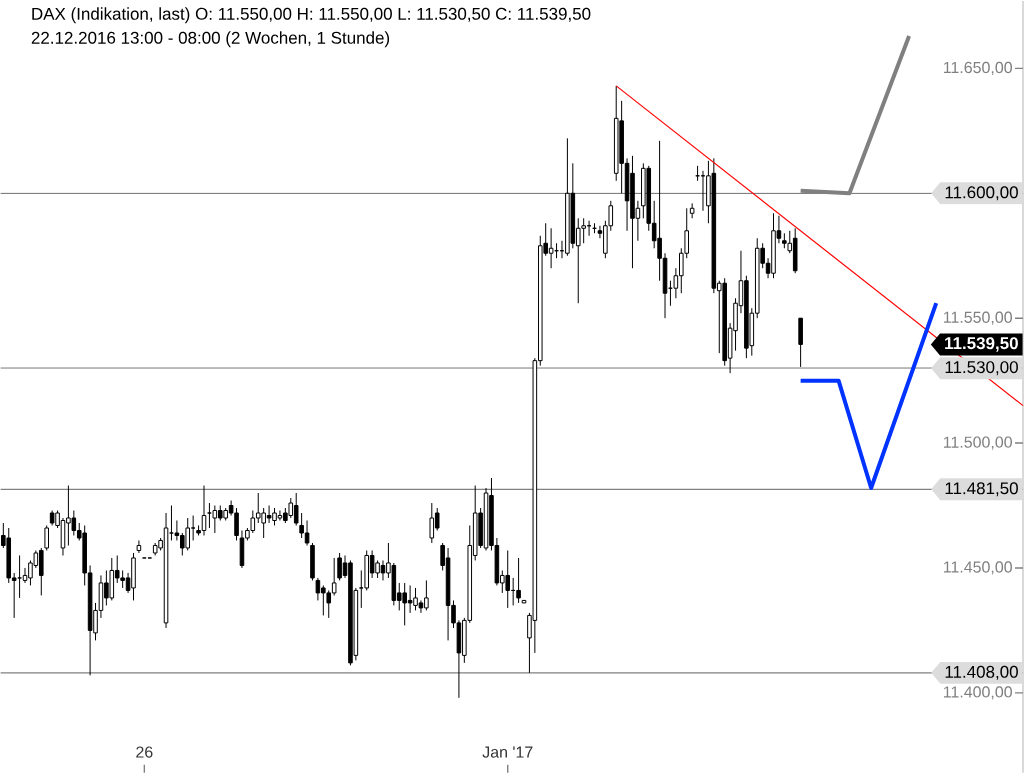 The width and height of the screenshot is (1024, 774). Describe the element at coordinates (977, 693) in the screenshot. I see `y-tick-label: 11.400,00` at that location.